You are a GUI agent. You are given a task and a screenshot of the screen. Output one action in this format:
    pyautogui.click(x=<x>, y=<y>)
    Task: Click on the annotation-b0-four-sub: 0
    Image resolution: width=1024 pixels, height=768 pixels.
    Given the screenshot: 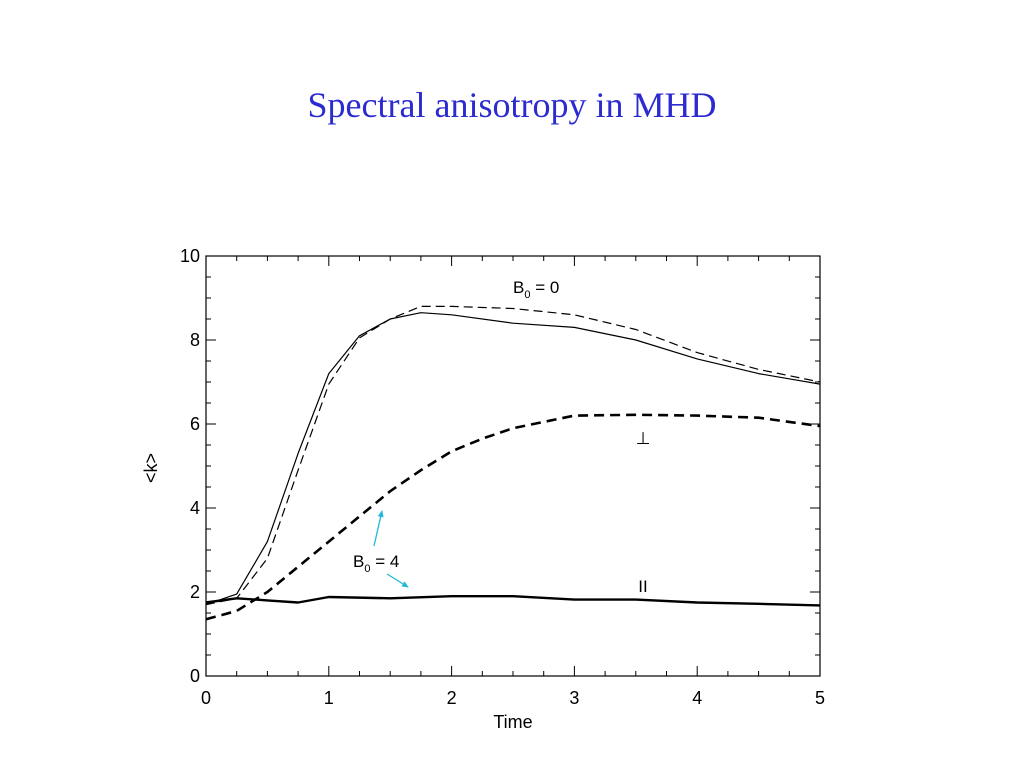 What is the action you would take?
    pyautogui.click(x=367, y=569)
    